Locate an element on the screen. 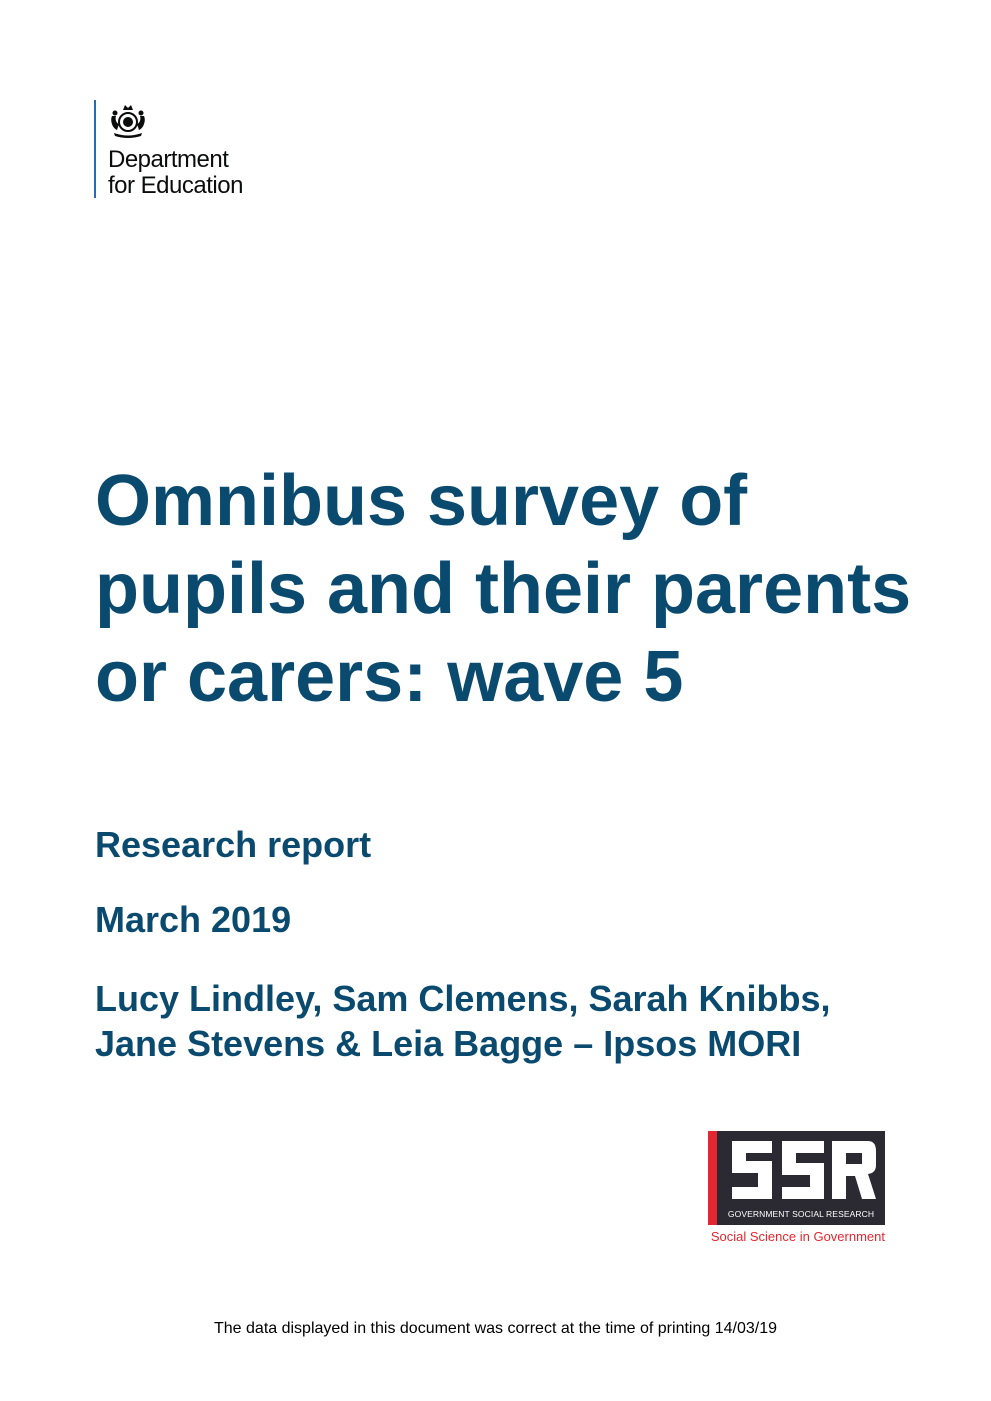 The image size is (991, 1401). department-for-education-logo: Department for Education is located at coordinates (190, 149).